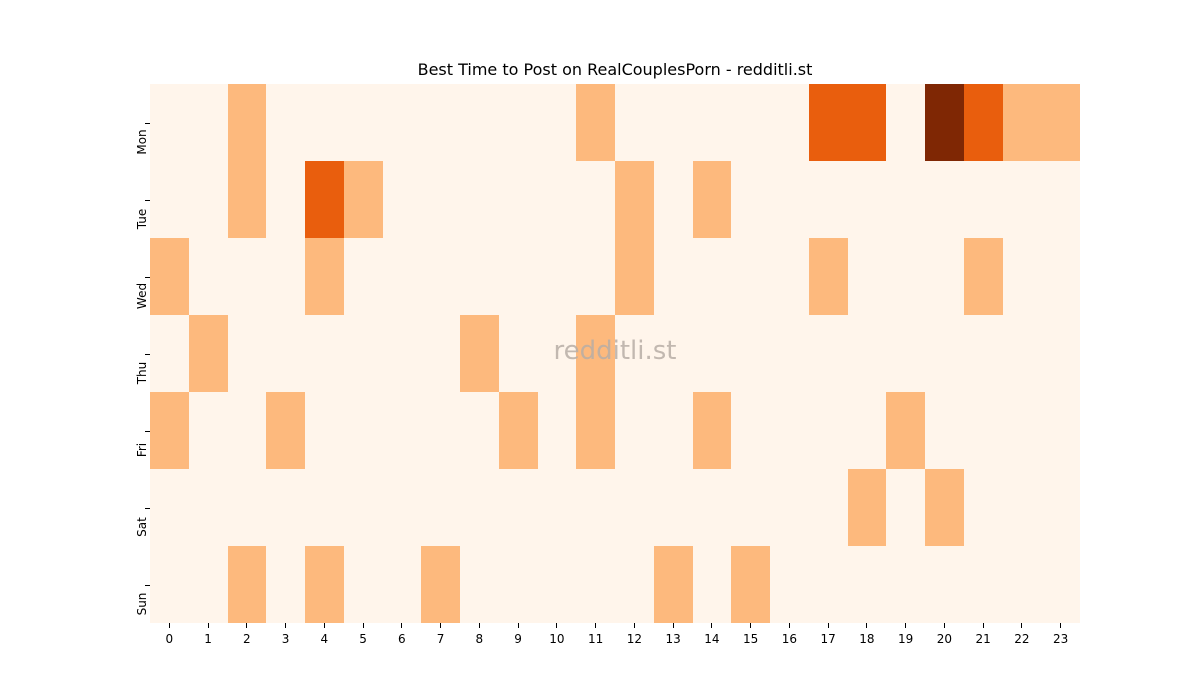 This screenshot has width=1200, height=700. What do you see at coordinates (944, 634) in the screenshot?
I see `x-tick: 20` at bounding box center [944, 634].